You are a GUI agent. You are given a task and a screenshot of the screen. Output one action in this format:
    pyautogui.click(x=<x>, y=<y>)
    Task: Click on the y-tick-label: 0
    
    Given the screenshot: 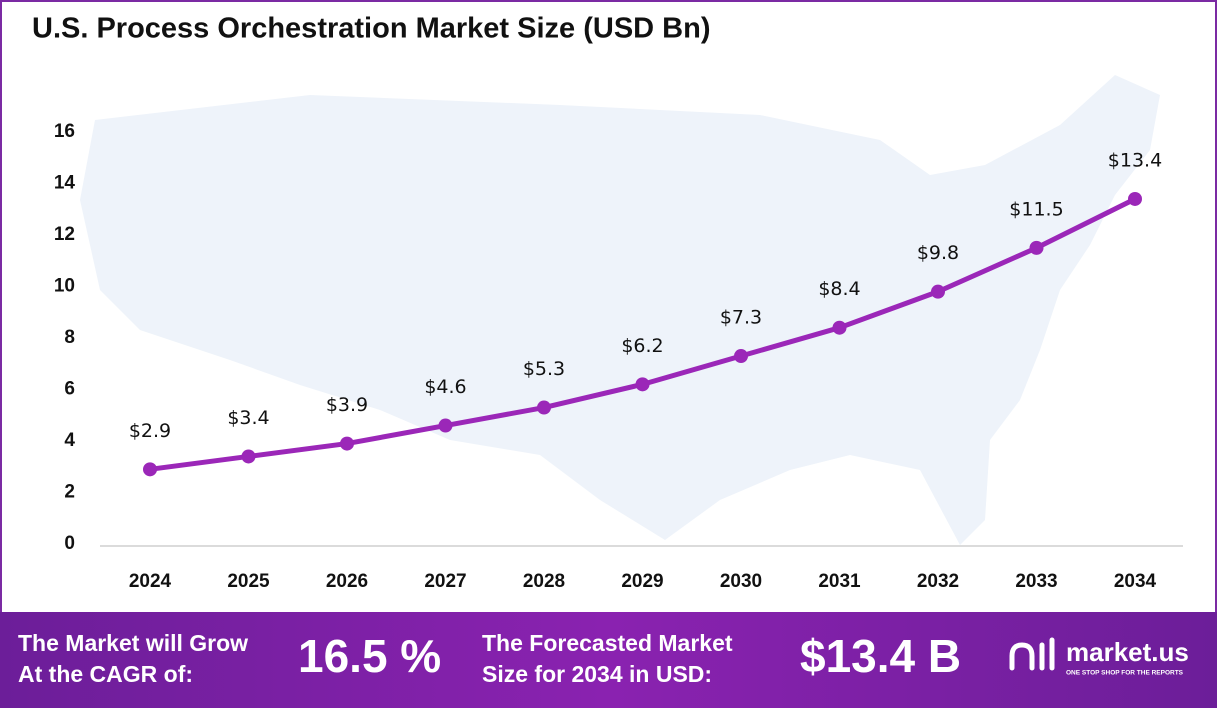 What is the action you would take?
    pyautogui.click(x=69, y=543)
    